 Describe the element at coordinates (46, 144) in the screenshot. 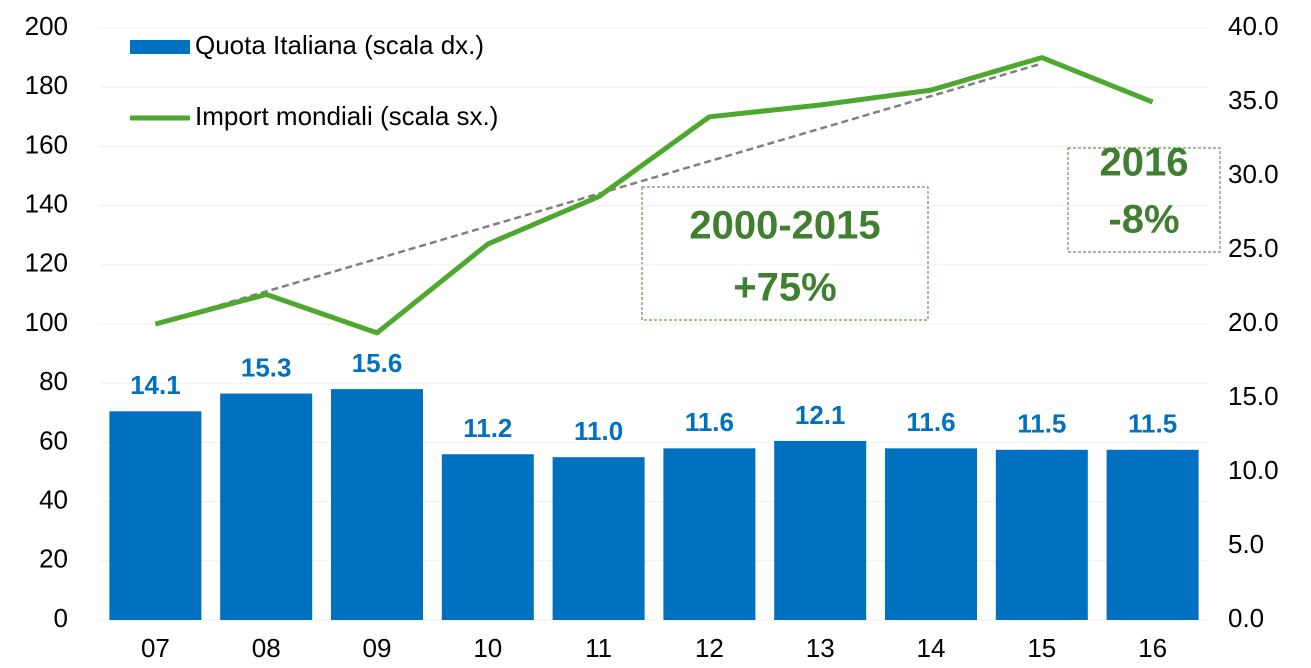

I see `y-tick-label: 160` at that location.